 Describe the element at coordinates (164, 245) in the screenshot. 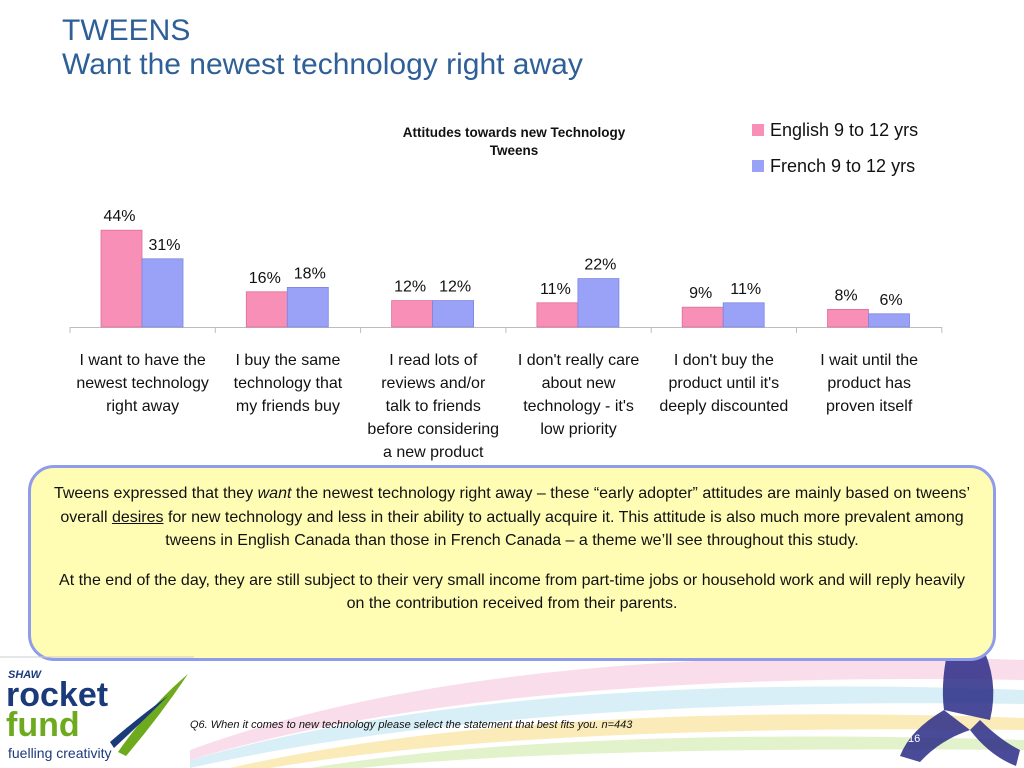

I see `data-label-french-0: 31%` at that location.